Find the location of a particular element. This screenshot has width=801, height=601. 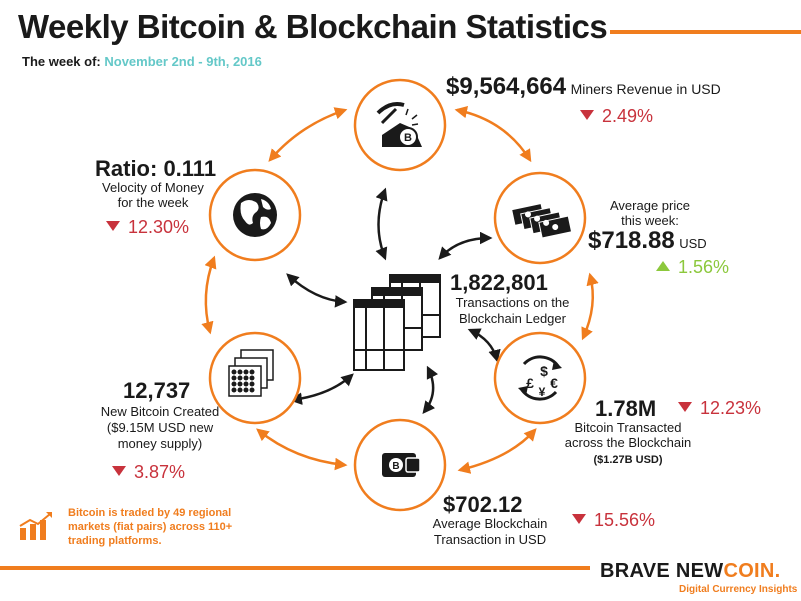

week-line: The week of: November 2nd - 9th, 2016 is located at coordinates (142, 61).